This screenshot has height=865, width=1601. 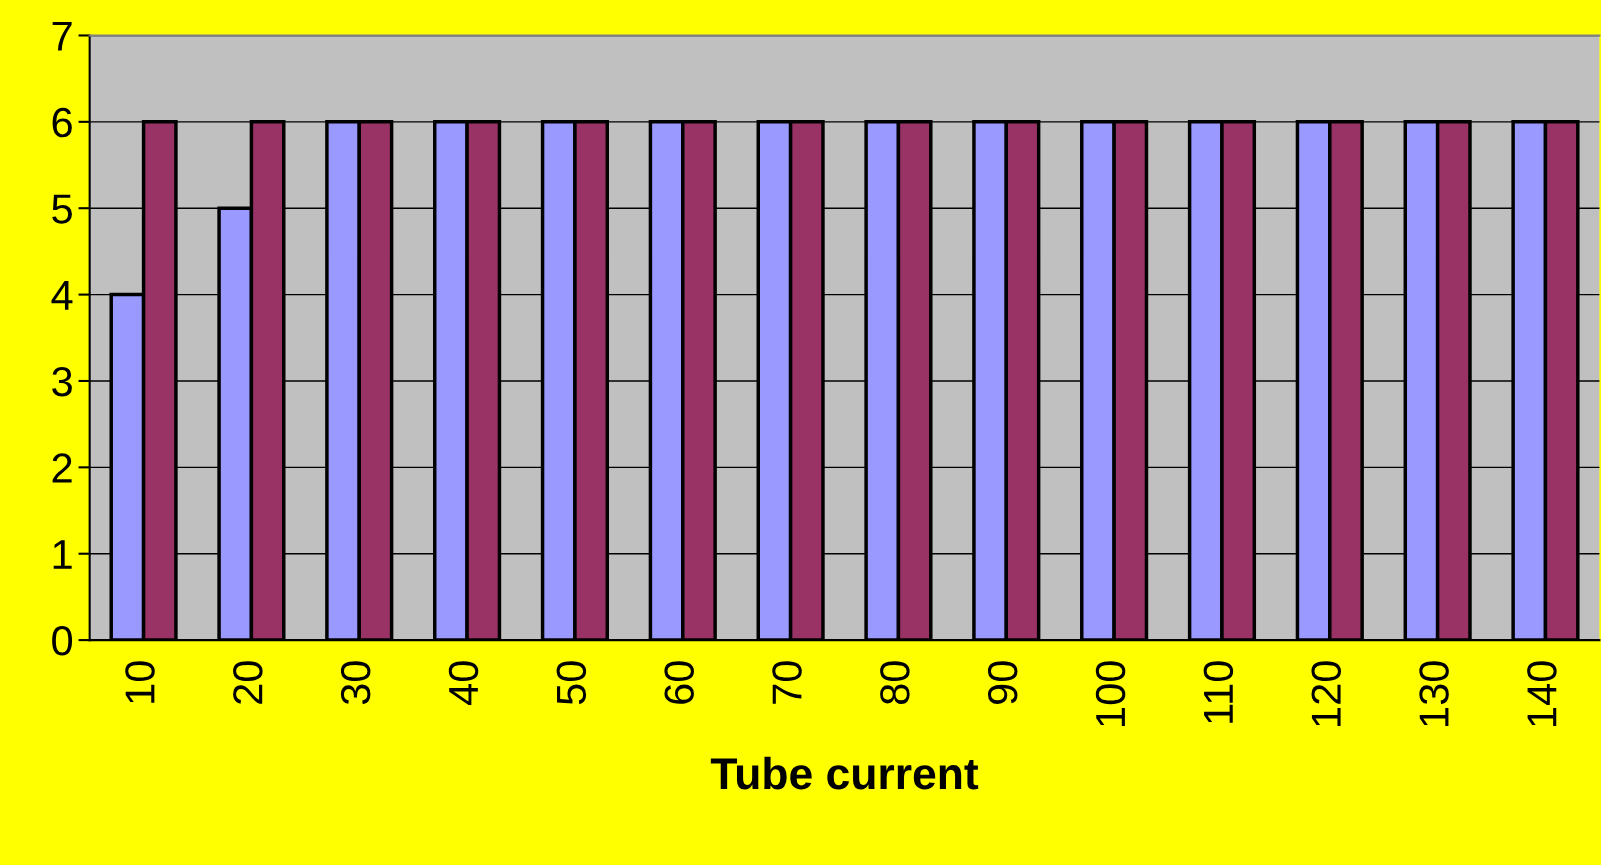 What do you see at coordinates (1110, 693) in the screenshot?
I see `x-tick-label: 100` at bounding box center [1110, 693].